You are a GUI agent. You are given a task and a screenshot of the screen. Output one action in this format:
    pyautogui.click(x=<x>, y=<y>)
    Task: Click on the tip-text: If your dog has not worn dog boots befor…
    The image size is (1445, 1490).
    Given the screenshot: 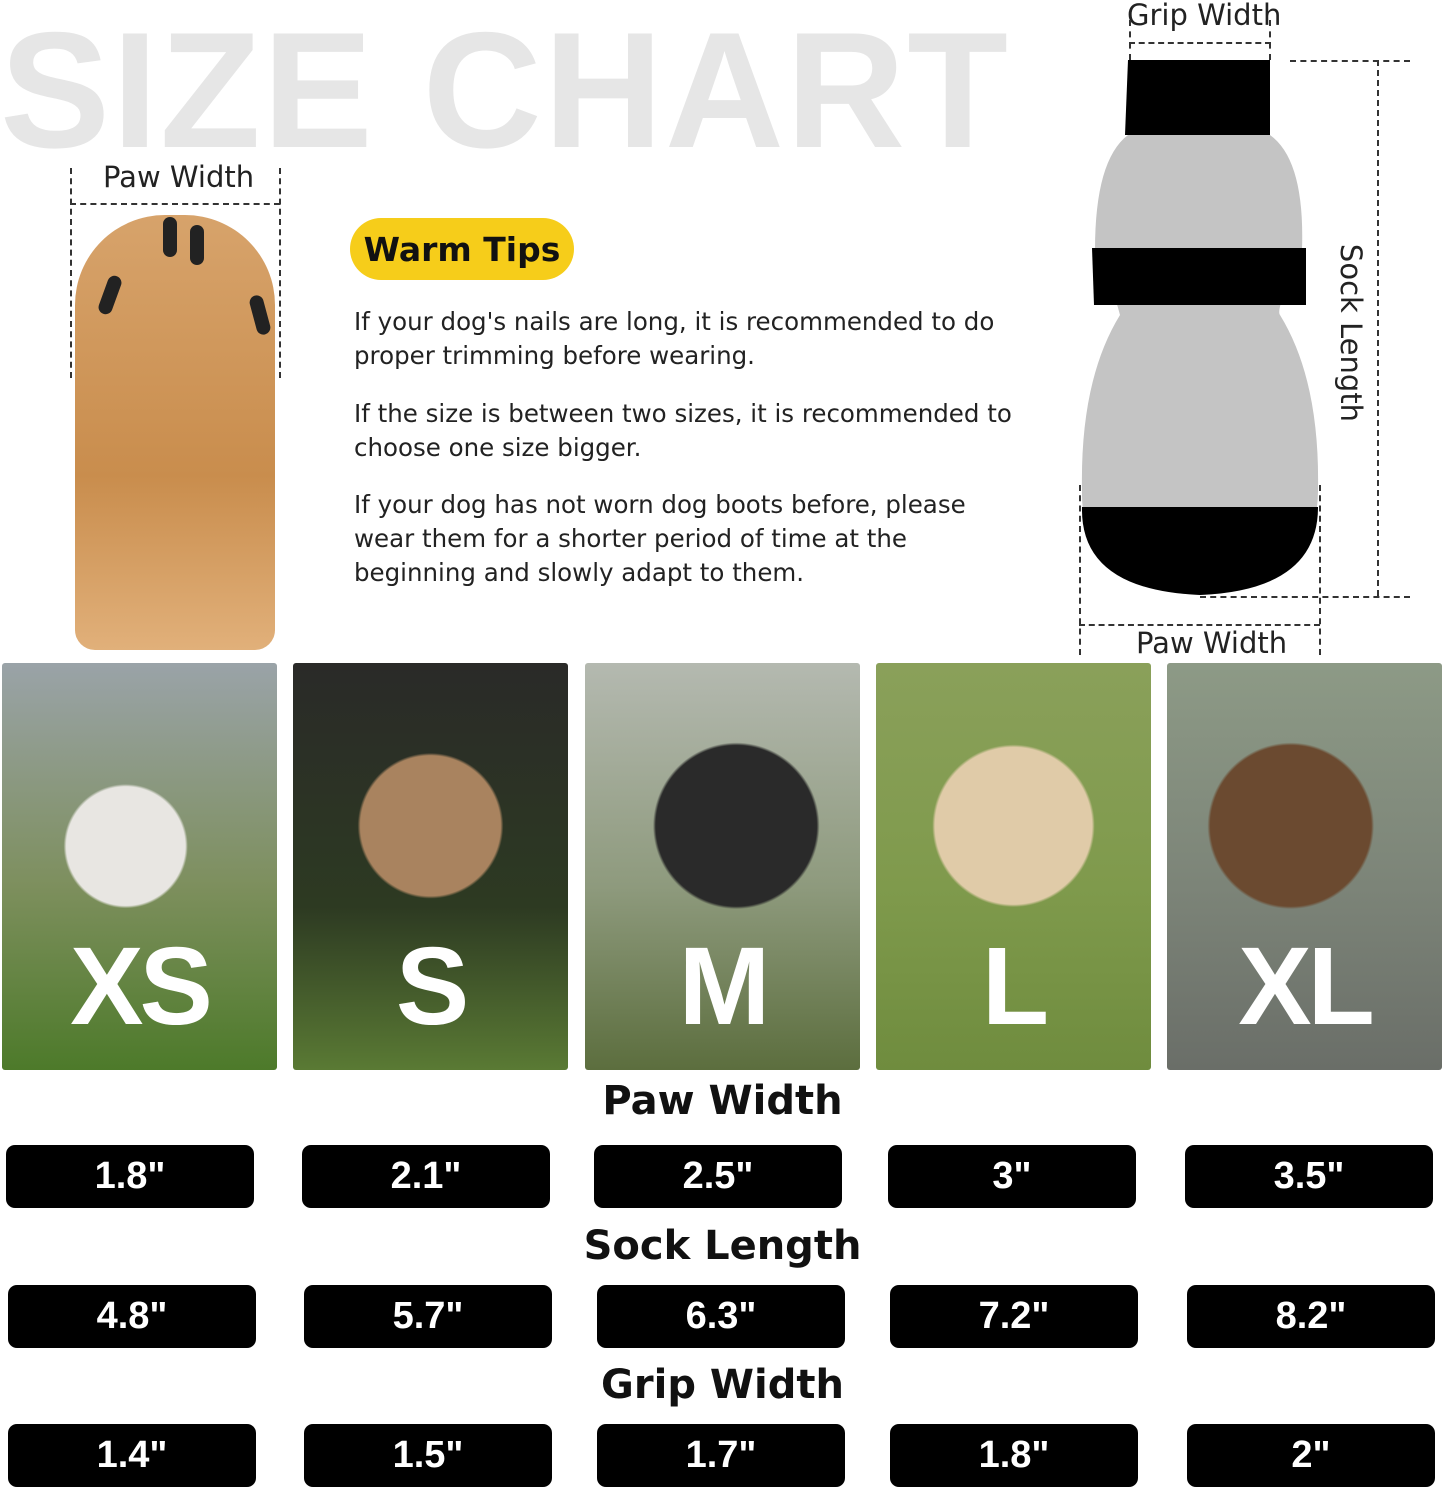 What is the action you would take?
    pyautogui.click(x=660, y=538)
    